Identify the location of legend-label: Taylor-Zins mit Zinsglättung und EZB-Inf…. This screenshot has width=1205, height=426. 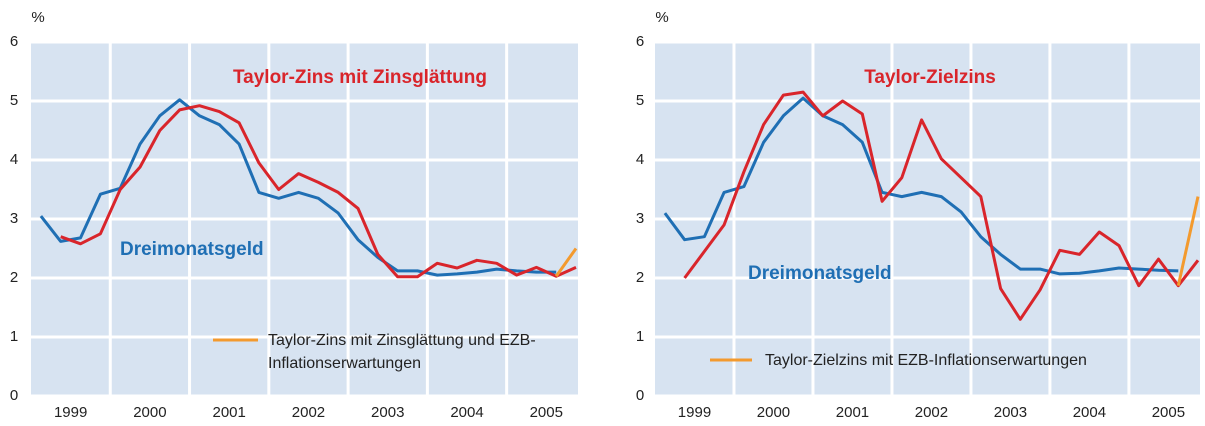
(402, 352).